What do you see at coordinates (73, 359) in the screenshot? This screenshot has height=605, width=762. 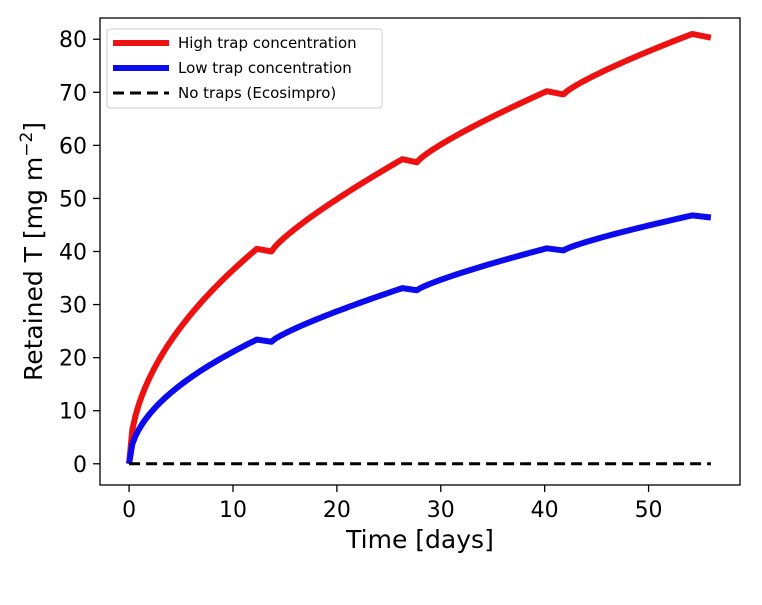 I see `y-tick-label: 20` at bounding box center [73, 359].